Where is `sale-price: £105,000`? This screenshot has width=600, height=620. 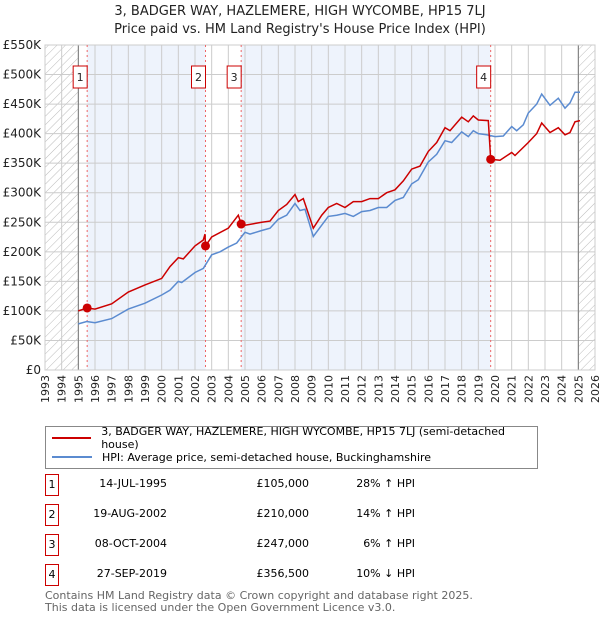
sale-price: £105,000 is located at coordinates (283, 483).